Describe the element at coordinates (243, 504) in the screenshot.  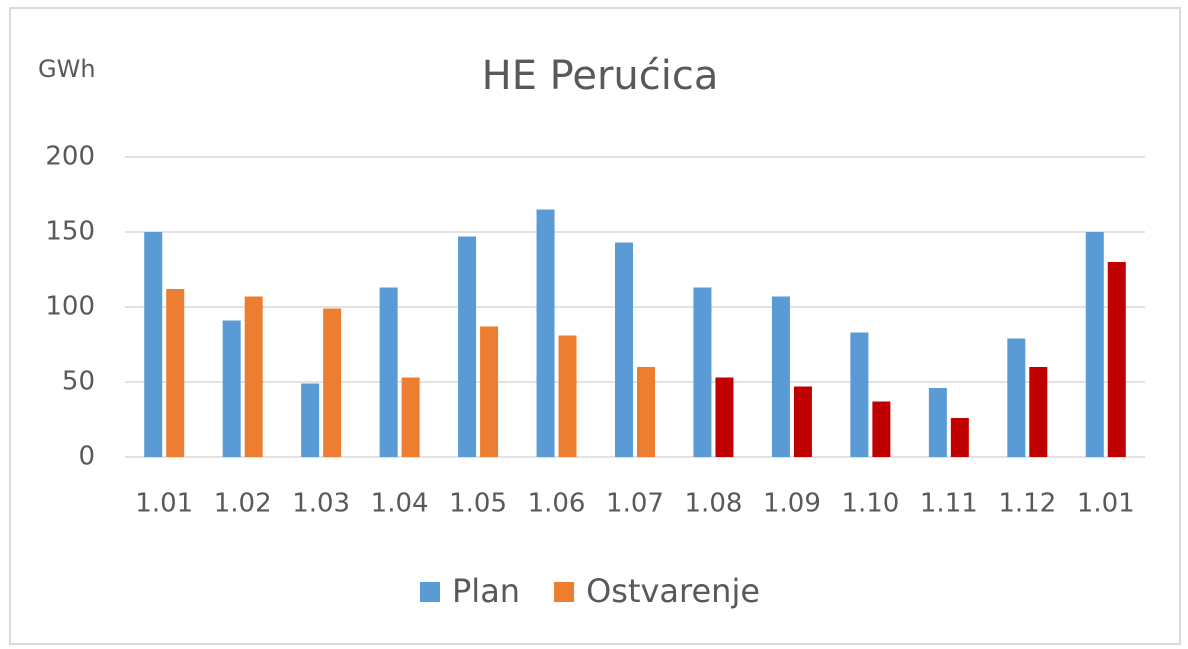
I see `x-tick-label: 1.02` at that location.